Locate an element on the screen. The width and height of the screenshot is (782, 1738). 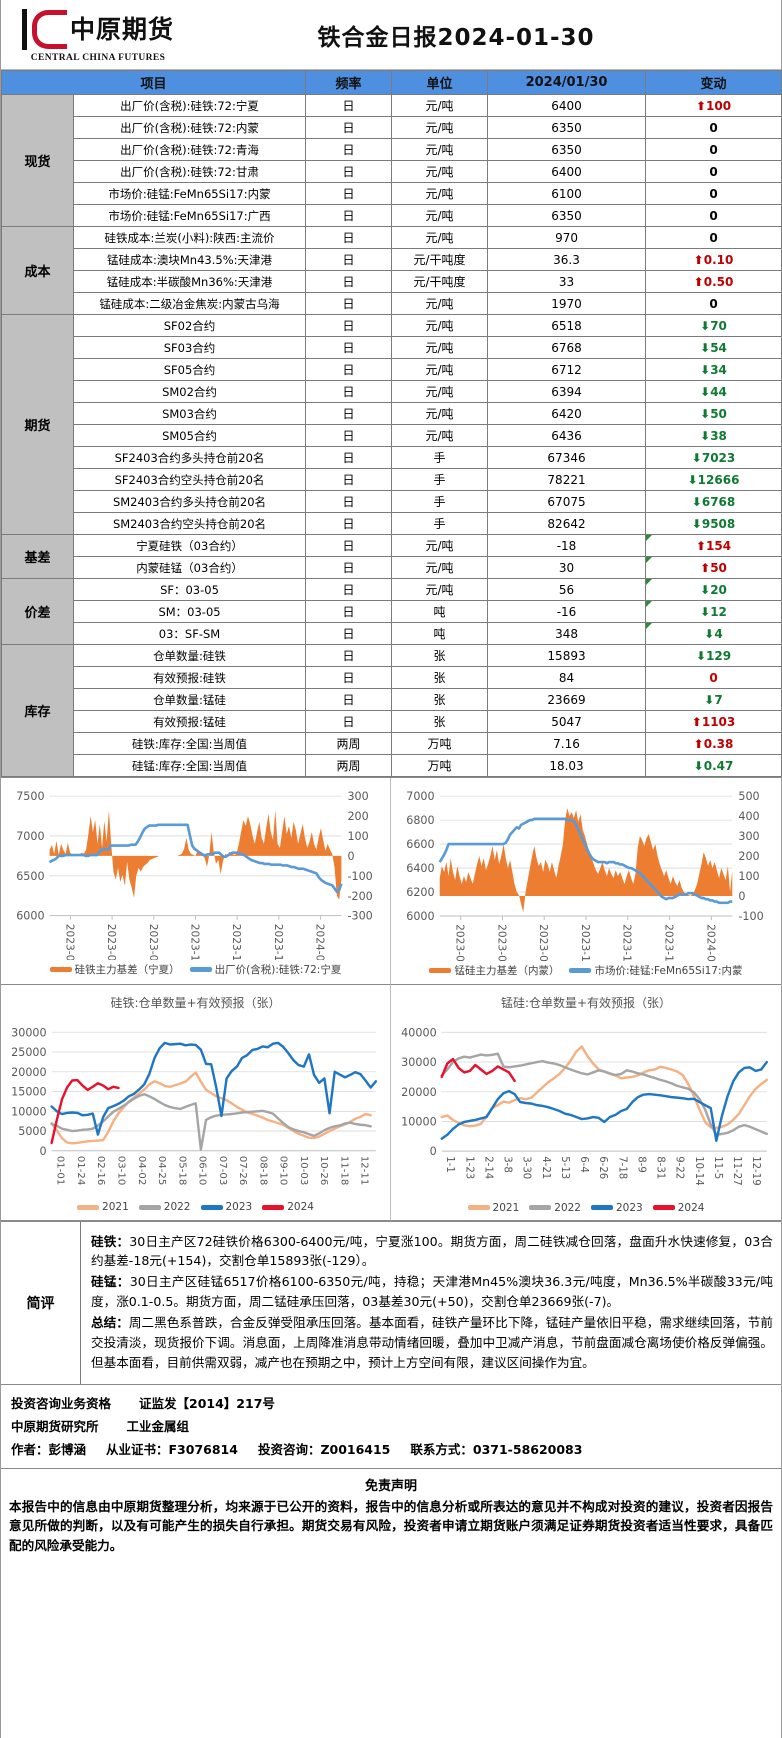
svg-text: 1-1 is located at coordinates (449, 1164).